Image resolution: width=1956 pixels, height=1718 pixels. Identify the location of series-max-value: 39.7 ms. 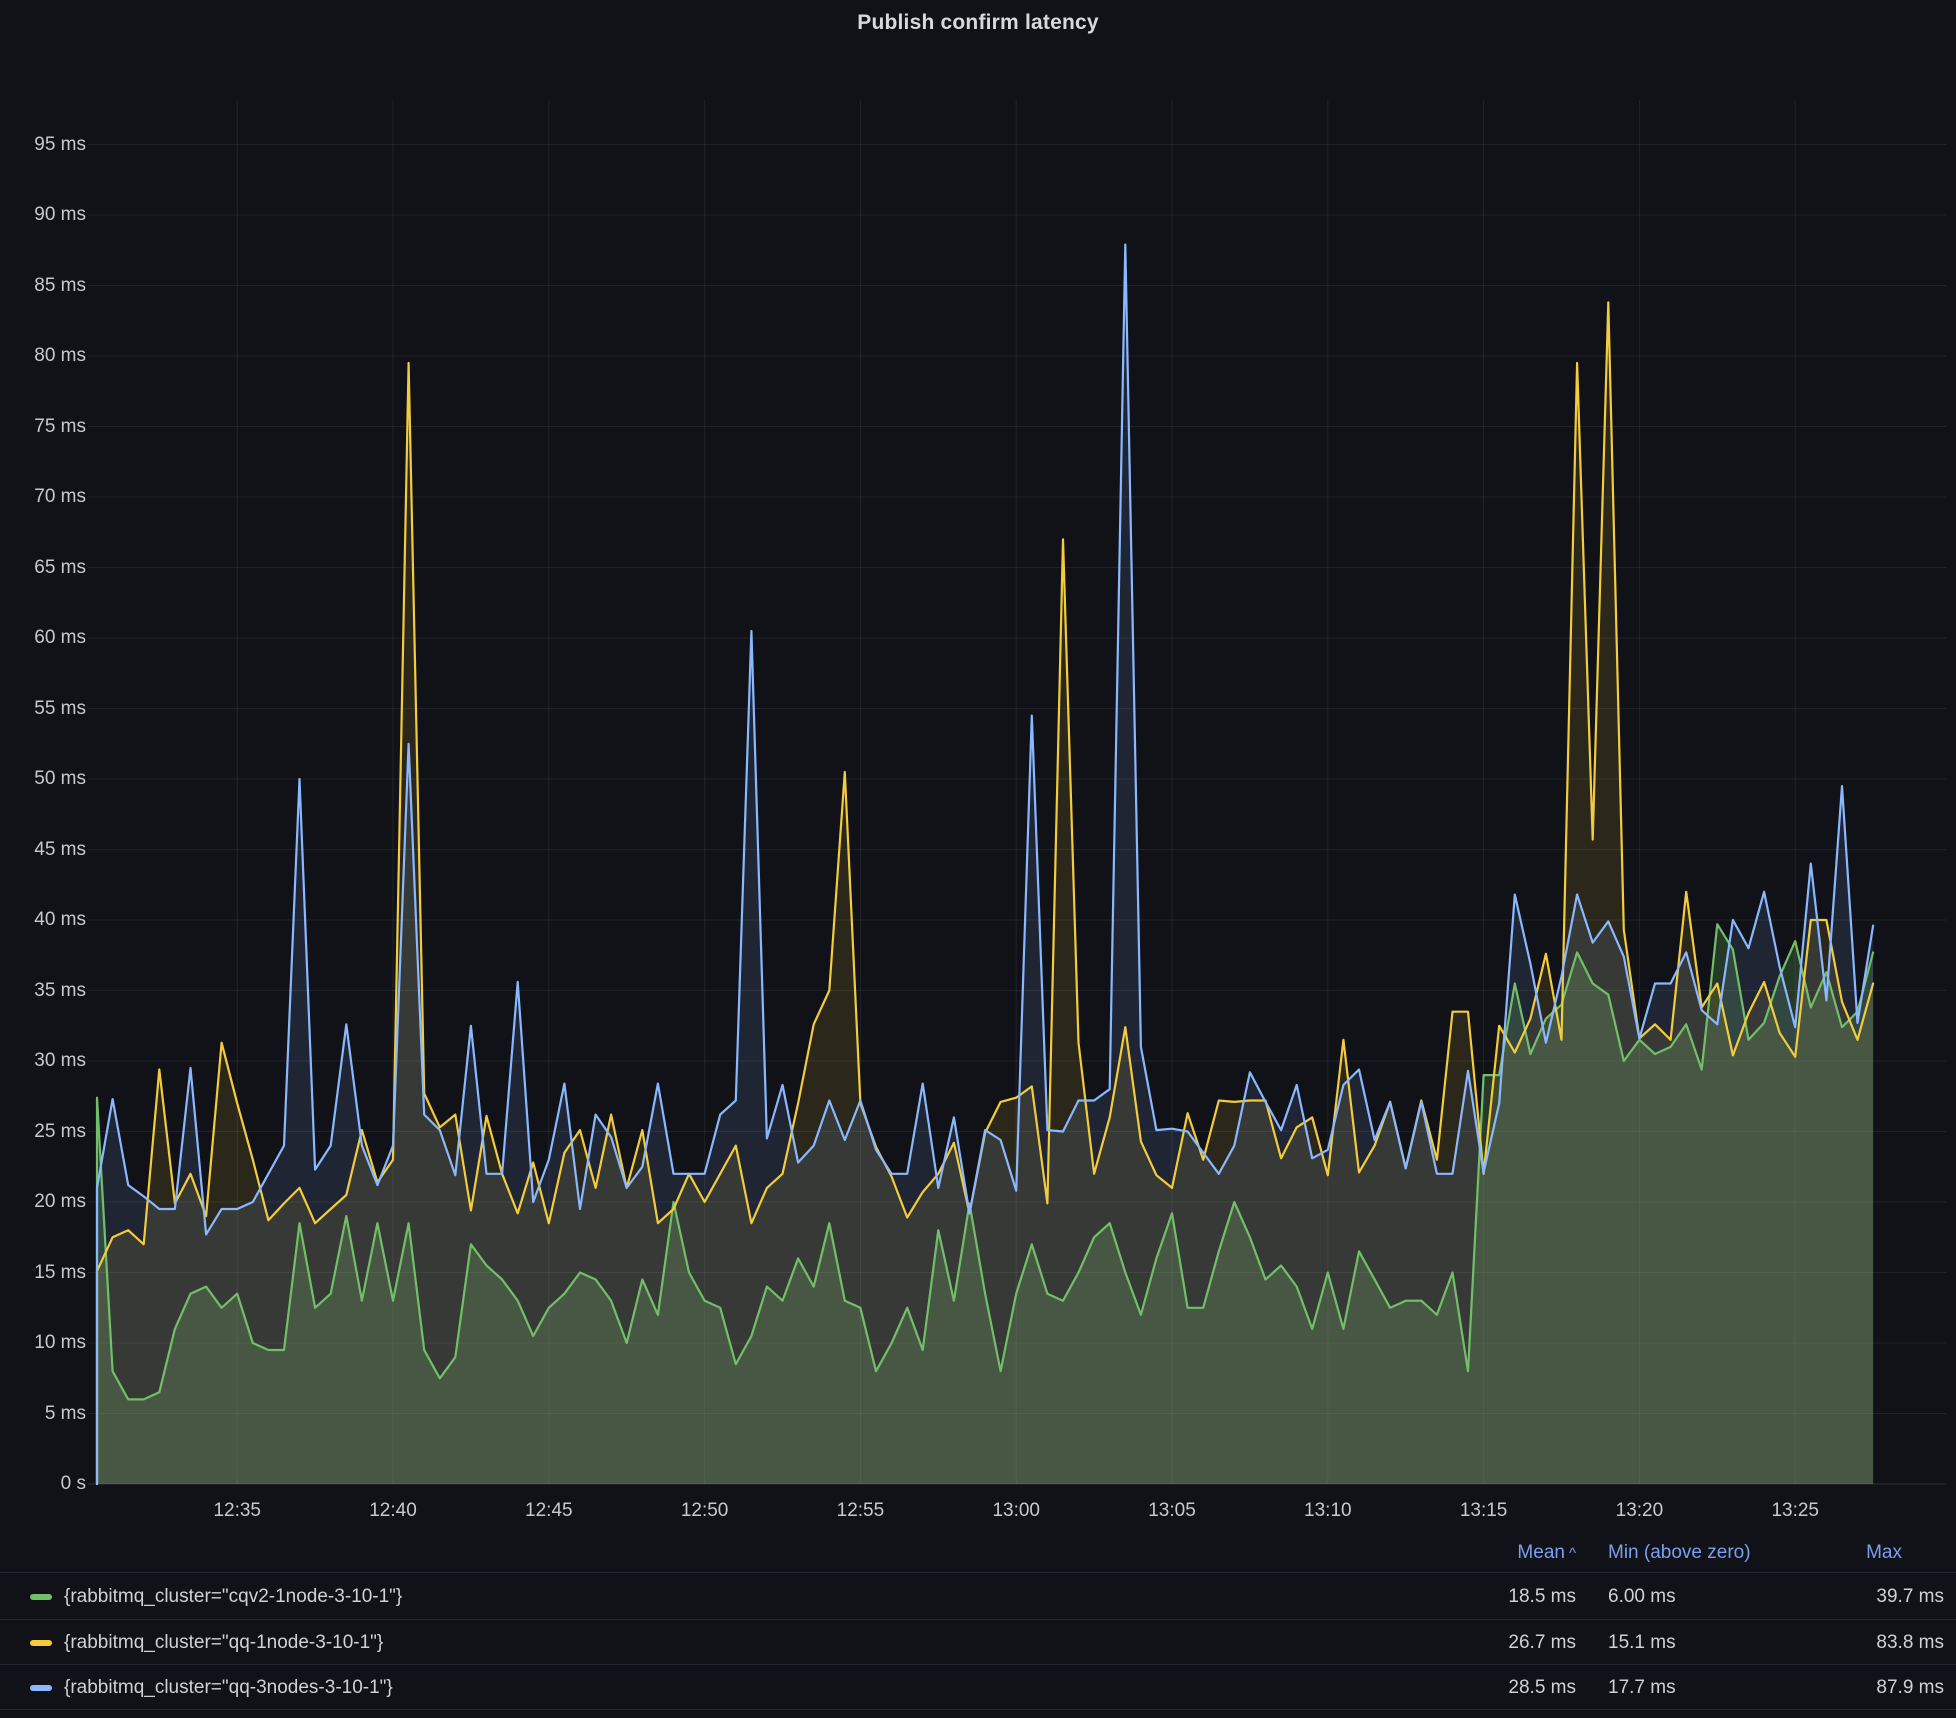
(1910, 1596).